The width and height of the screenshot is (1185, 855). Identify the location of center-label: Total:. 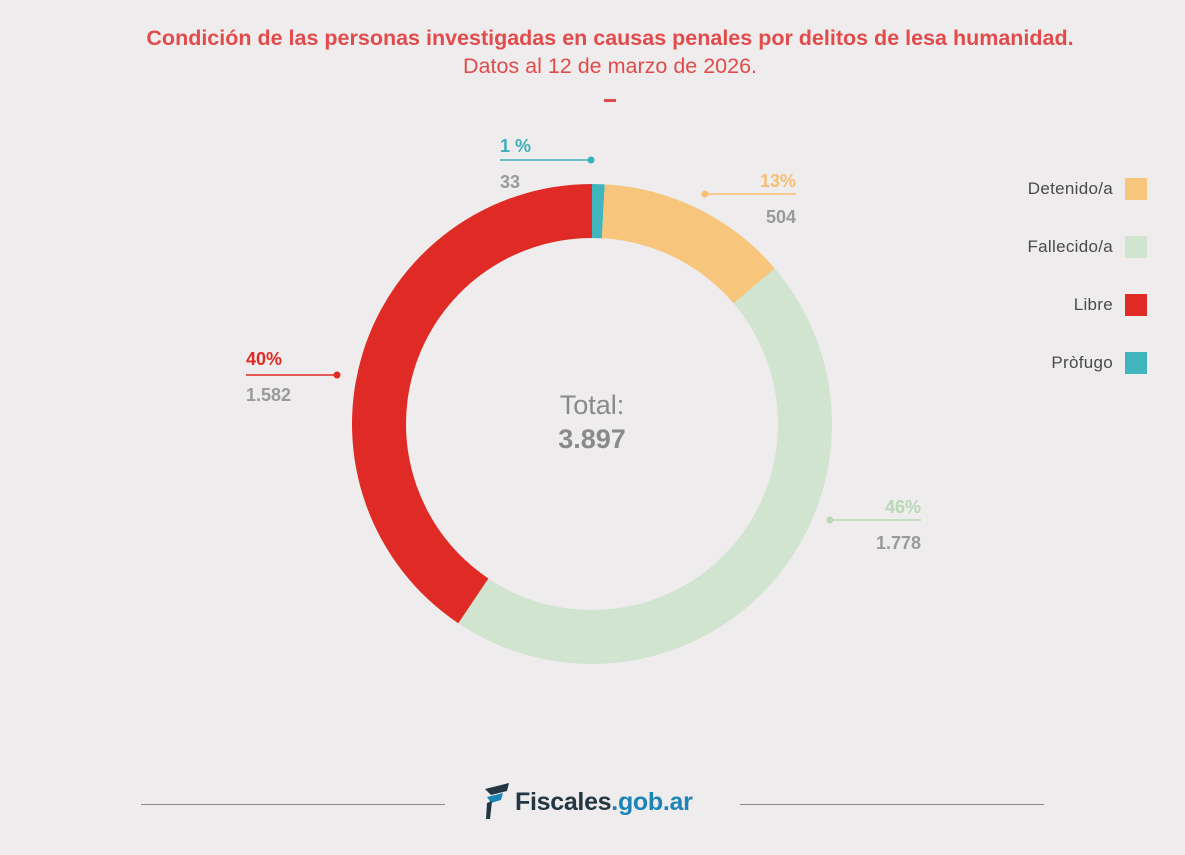
(592, 405).